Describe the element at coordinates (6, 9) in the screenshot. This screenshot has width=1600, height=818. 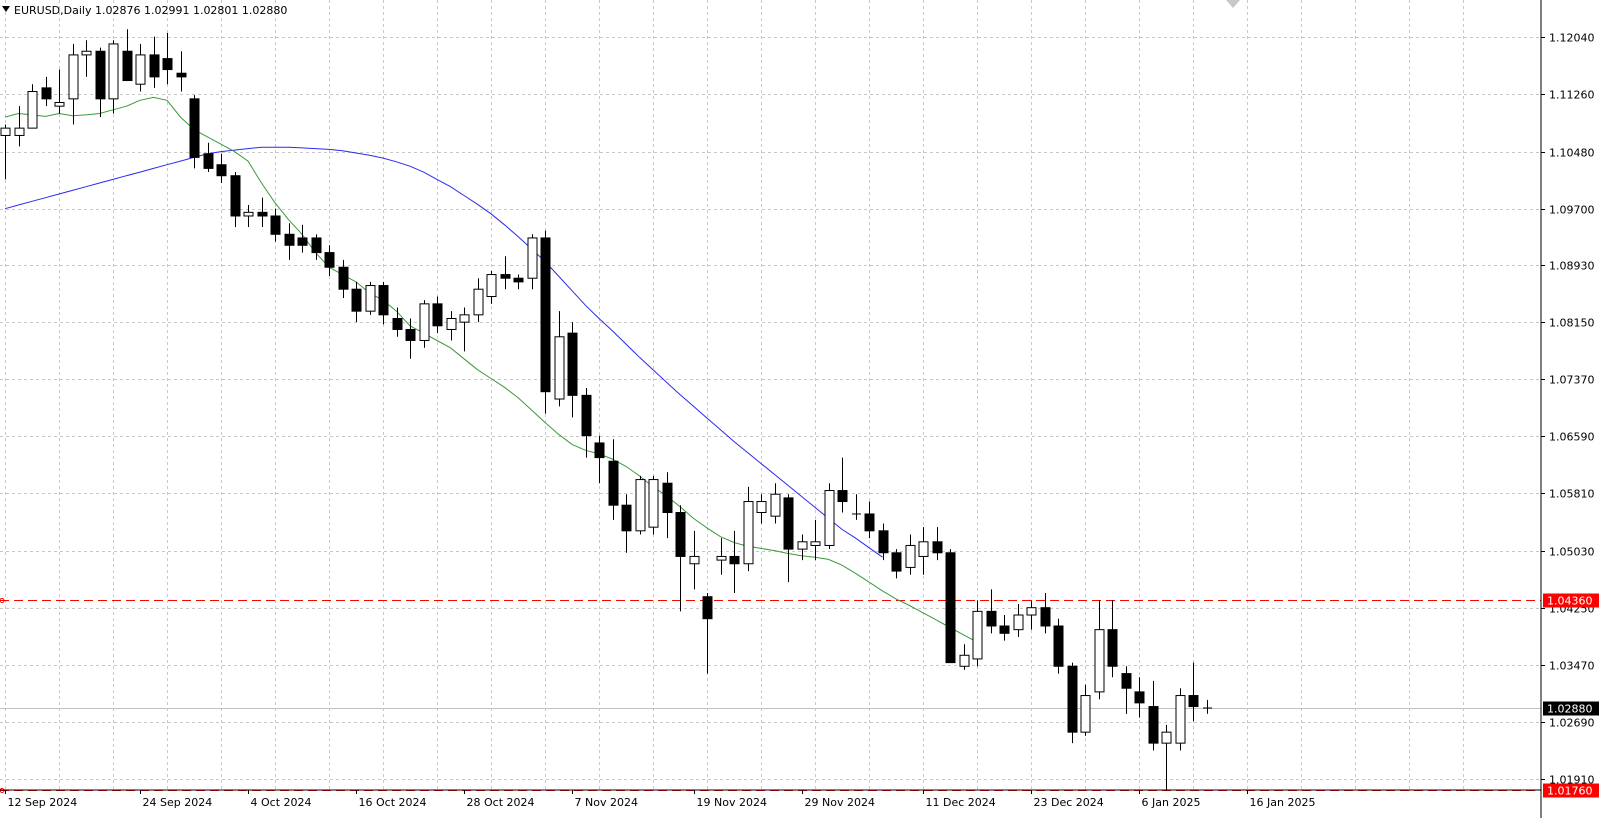
I see `dropdown-arrow-icon` at that location.